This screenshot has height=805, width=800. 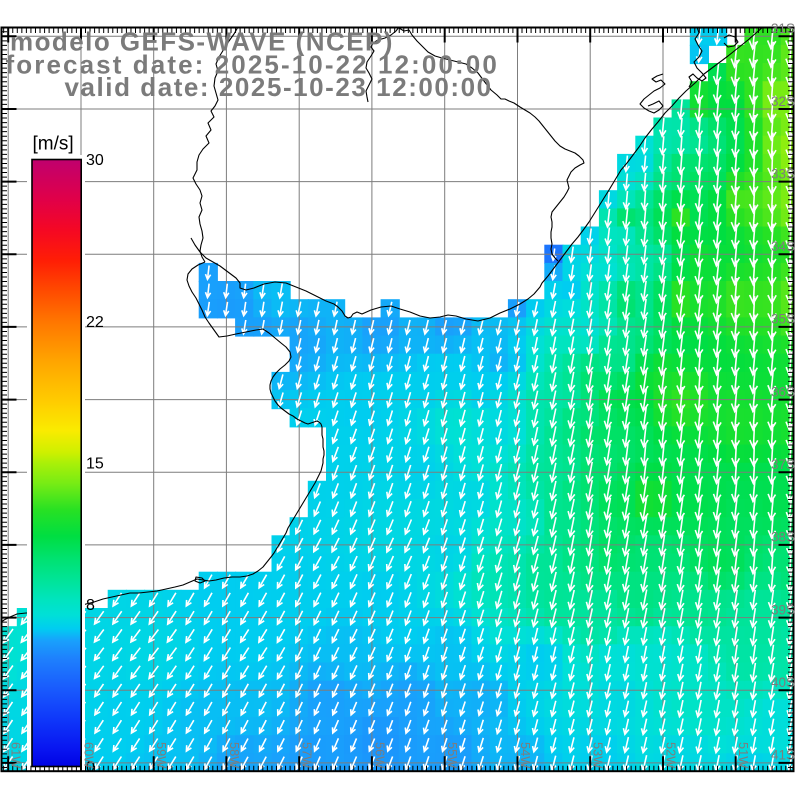 I want to click on svg-text: 8, so click(x=90, y=605).